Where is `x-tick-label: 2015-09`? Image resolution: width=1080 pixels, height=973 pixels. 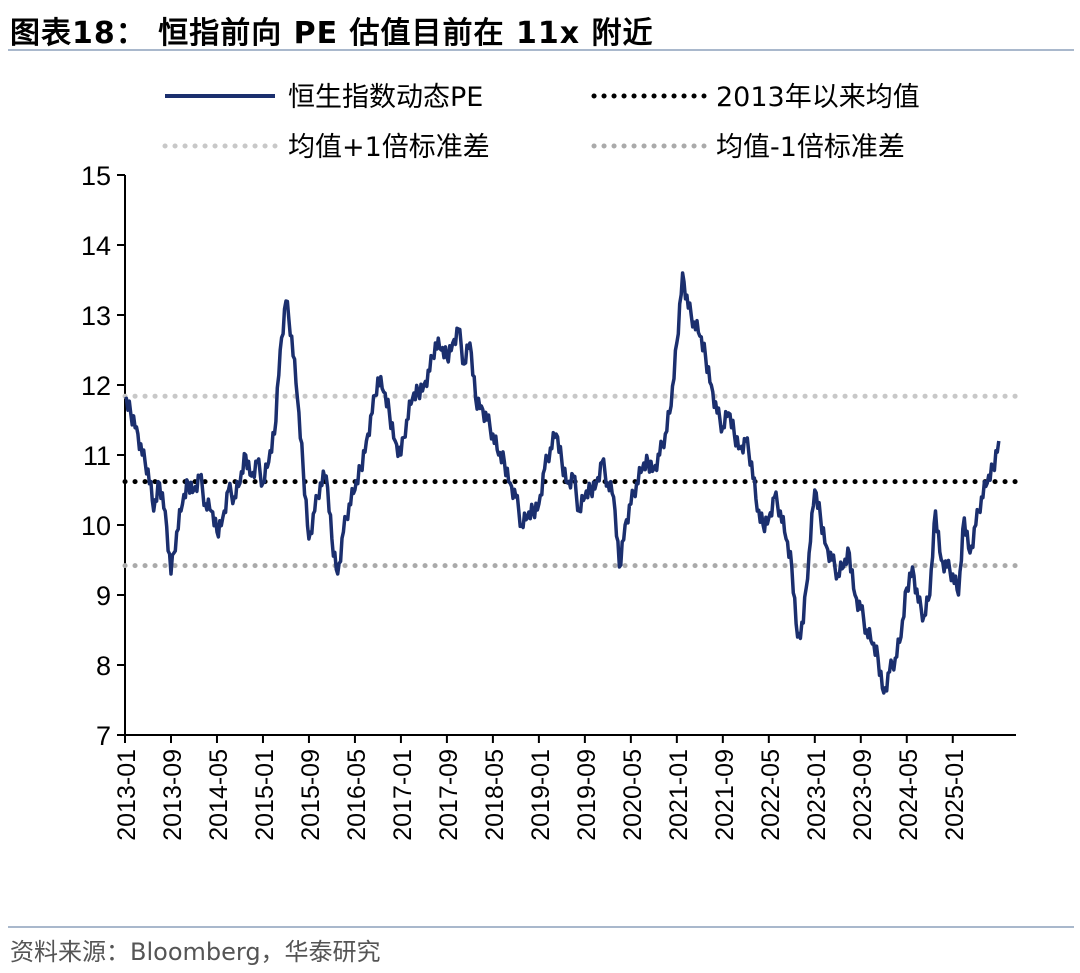 x-tick-label: 2015-09 is located at coordinates (311, 795).